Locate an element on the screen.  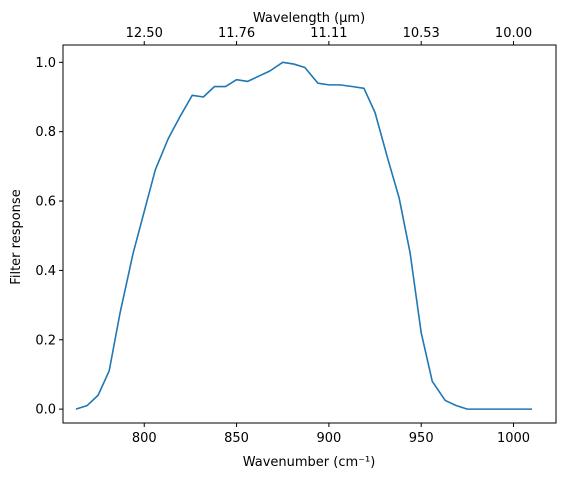
y-tick-label: 0.2 is located at coordinates (45, 340).